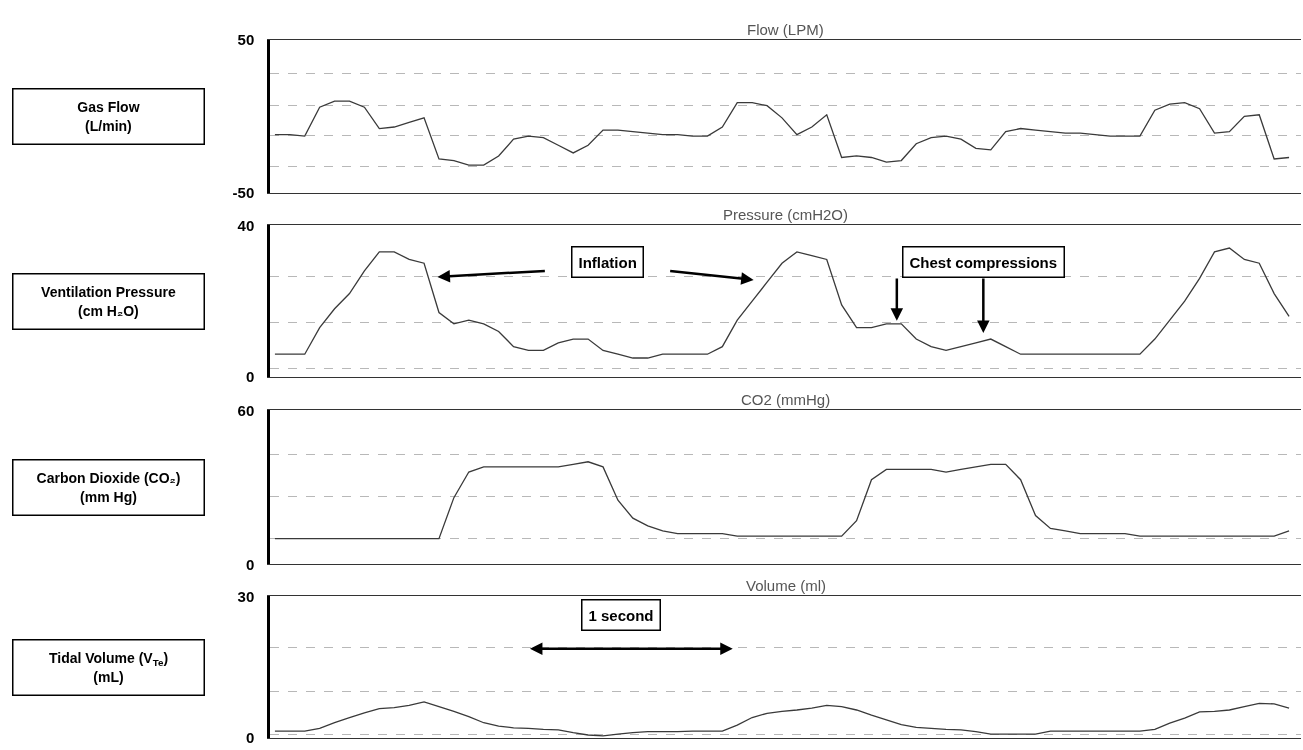 This screenshot has height=750, width=1303. Describe the element at coordinates (983, 262) in the screenshot. I see `annotation: Chest compressions` at that location.